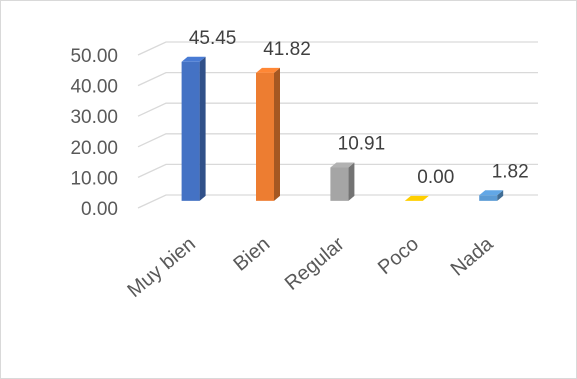 Image resolution: width=577 pixels, height=379 pixels. What do you see at coordinates (94, 56) in the screenshot?
I see `y-tick-label: 50.00` at bounding box center [94, 56].